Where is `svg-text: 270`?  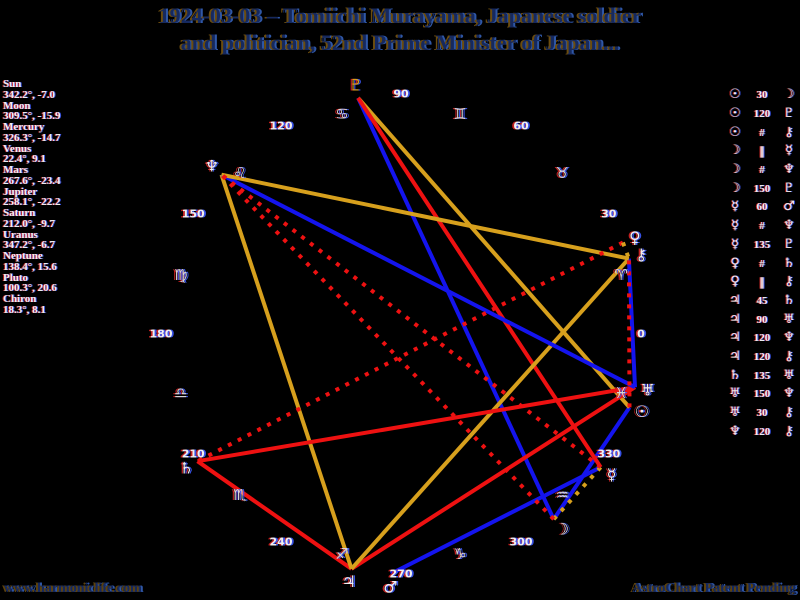 svg-text: 270 is located at coordinates (401, 574).